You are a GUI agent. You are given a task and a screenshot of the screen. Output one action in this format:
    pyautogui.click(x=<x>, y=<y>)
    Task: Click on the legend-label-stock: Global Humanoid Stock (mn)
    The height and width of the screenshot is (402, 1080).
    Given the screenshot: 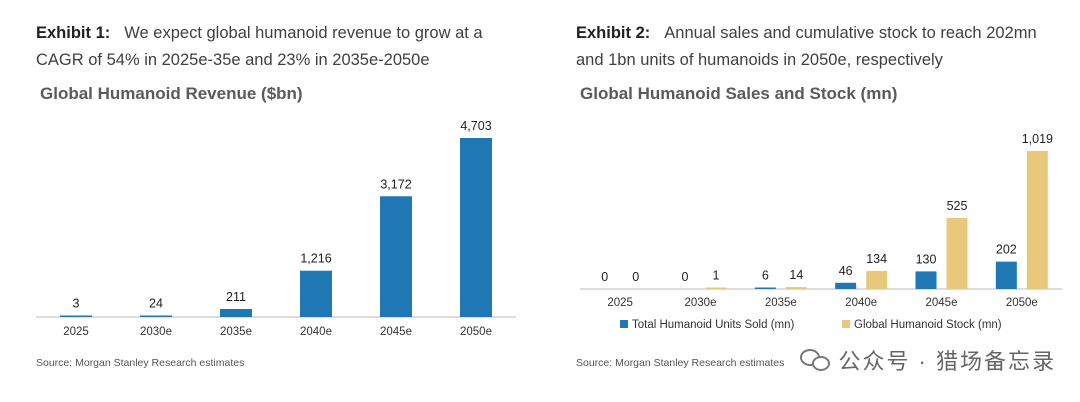 What is the action you would take?
    pyautogui.click(x=928, y=325)
    